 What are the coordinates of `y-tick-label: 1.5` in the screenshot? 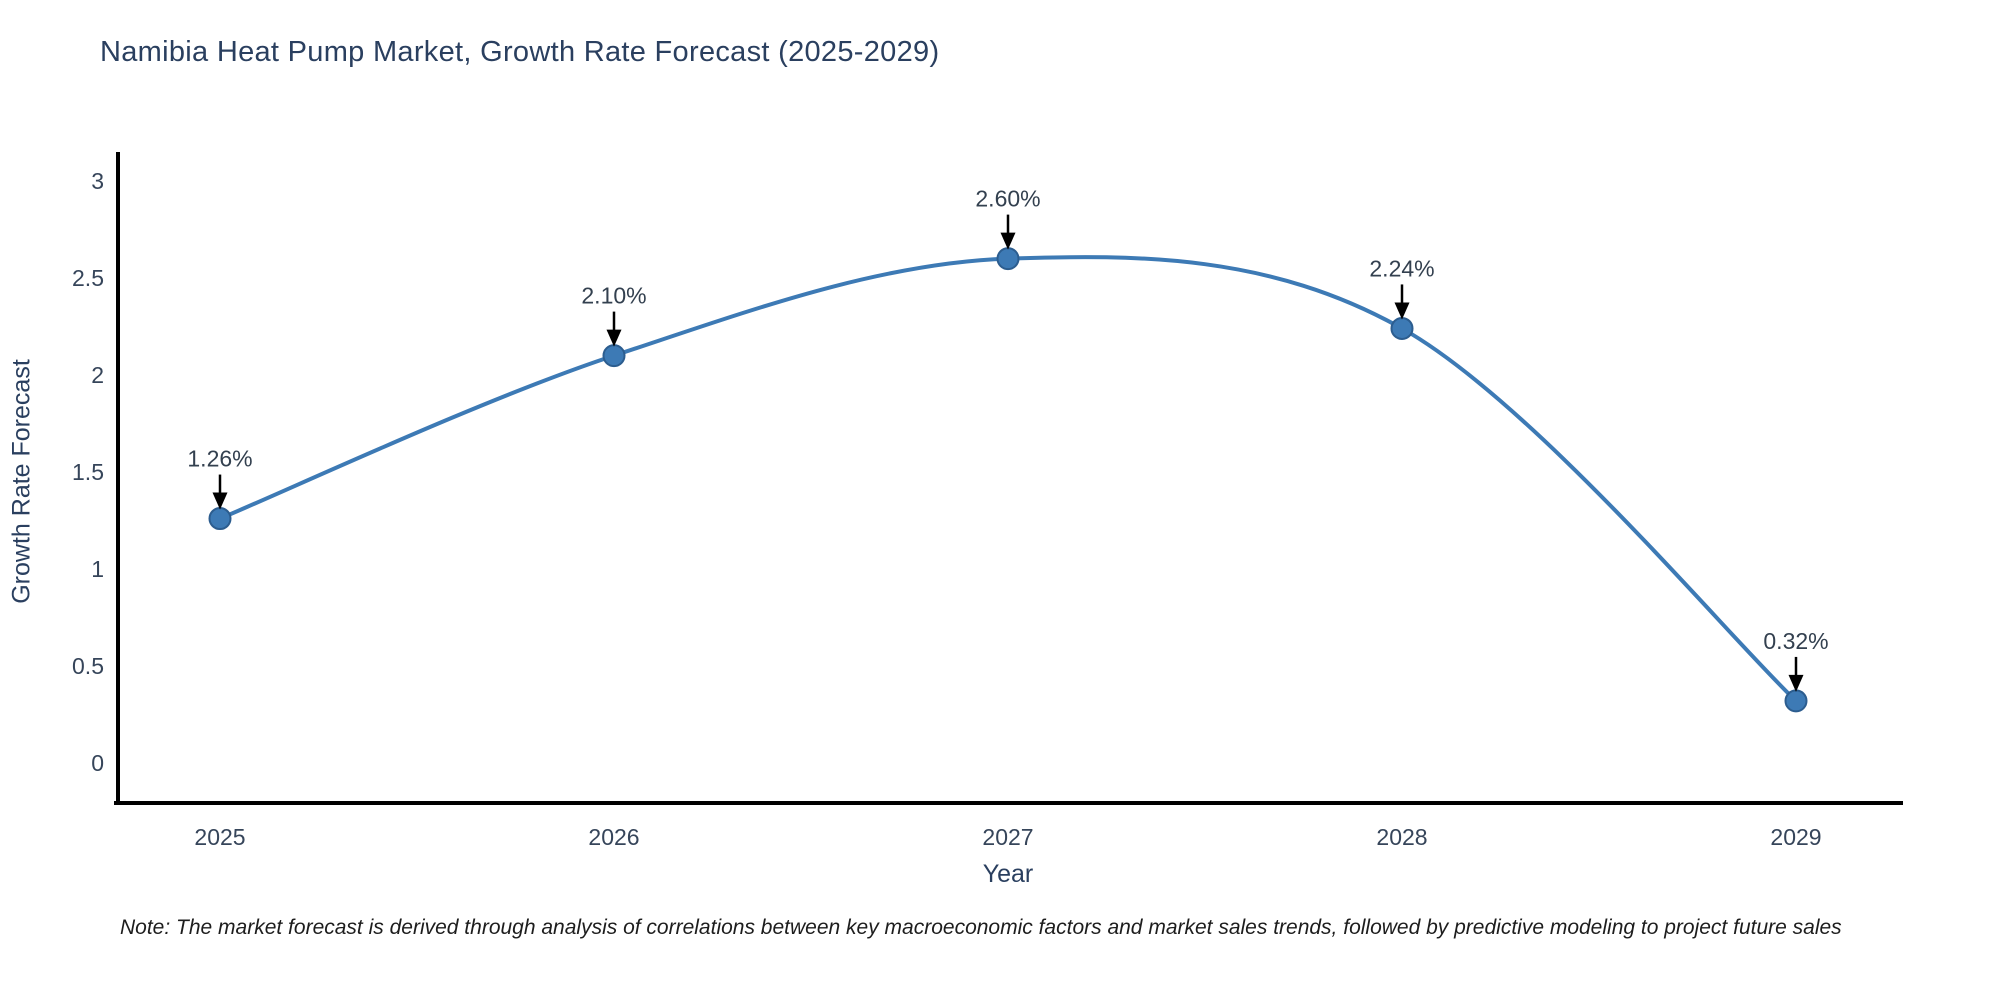 It's located at (88, 472).